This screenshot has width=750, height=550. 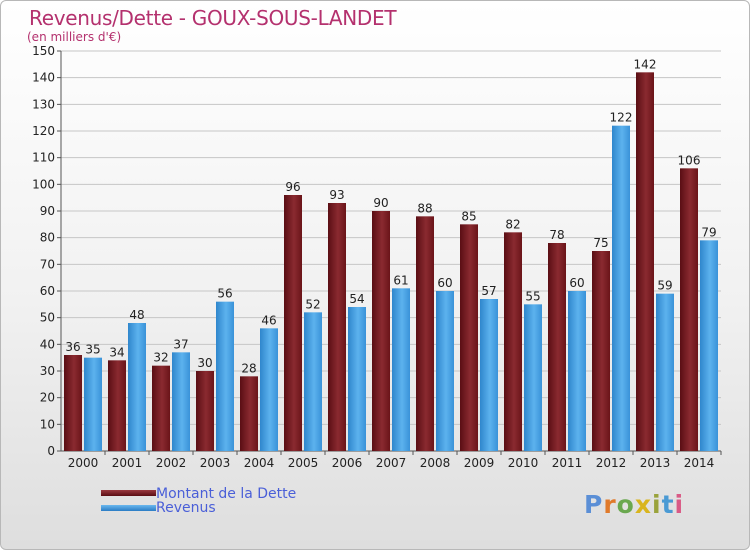 I want to click on data-label-dette: 93, so click(x=336, y=195).